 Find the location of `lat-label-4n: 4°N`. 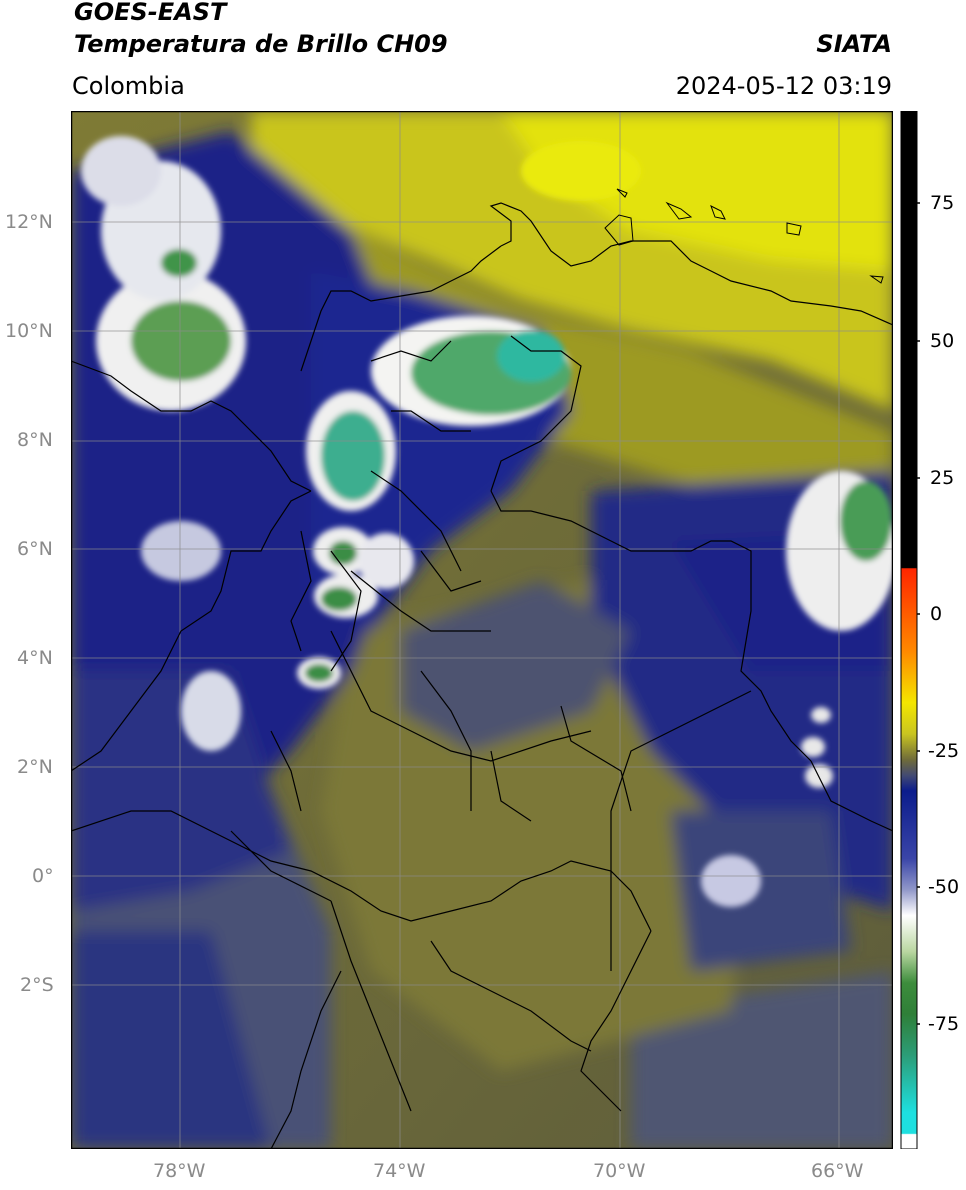

lat-label-4n: 4°N is located at coordinates (35, 658).